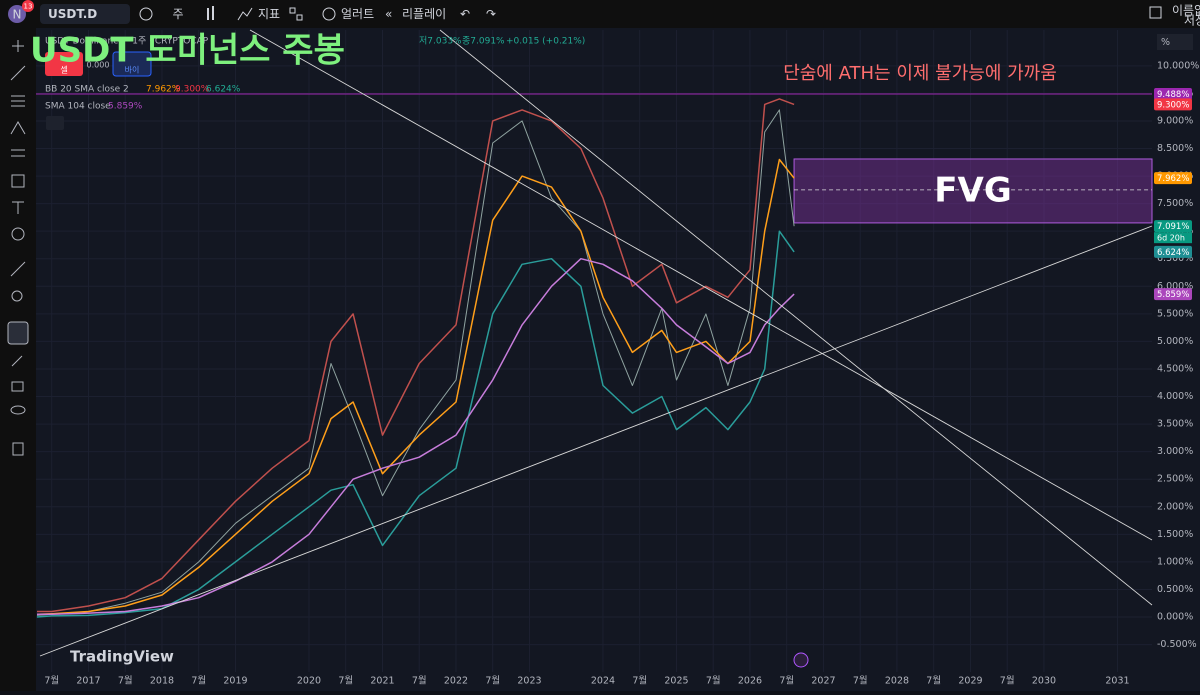  Describe the element at coordinates (456, 681) in the screenshot. I see `x-tick-label: 2022` at that location.